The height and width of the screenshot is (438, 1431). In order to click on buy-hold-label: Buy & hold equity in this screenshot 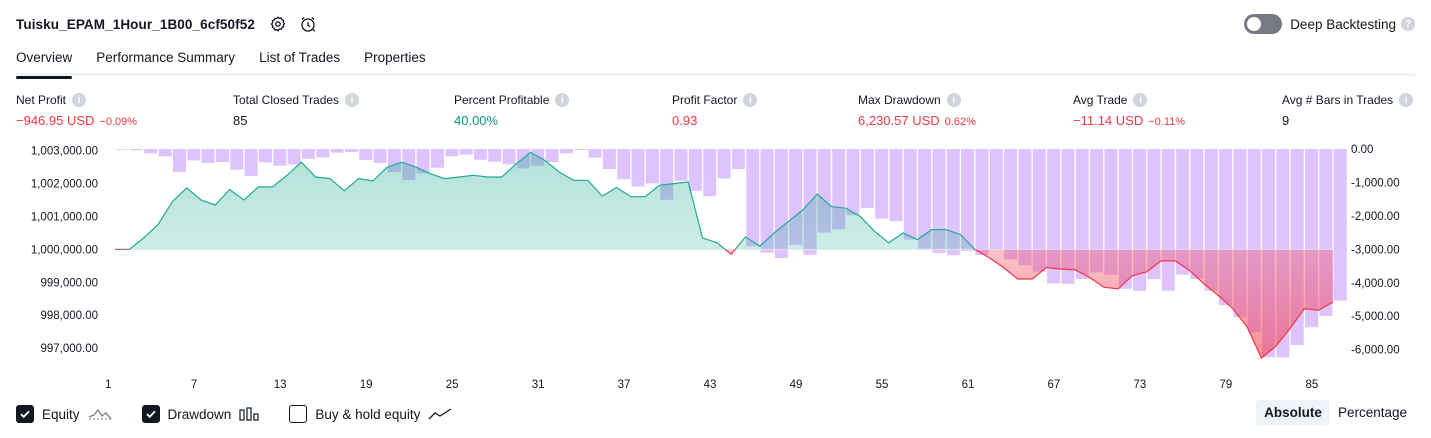, I will do `click(367, 414)`.